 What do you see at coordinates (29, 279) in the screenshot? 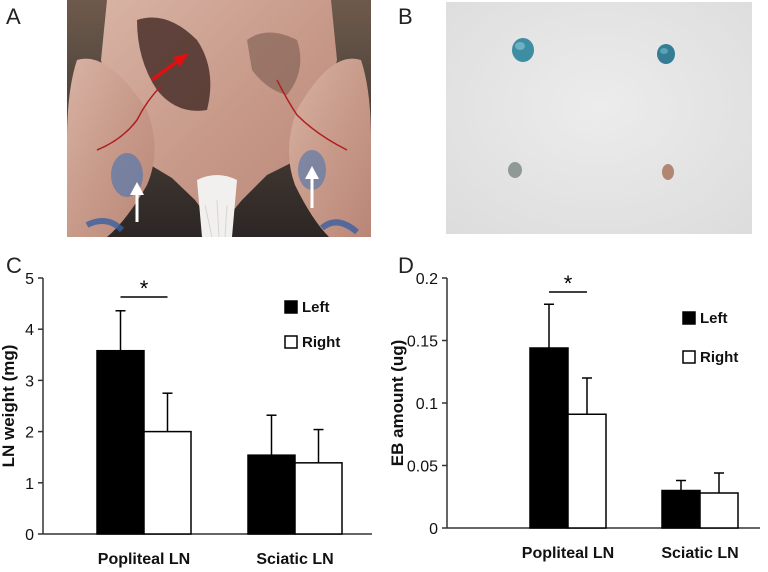
I see `y-tick-label: 5` at bounding box center [29, 279].